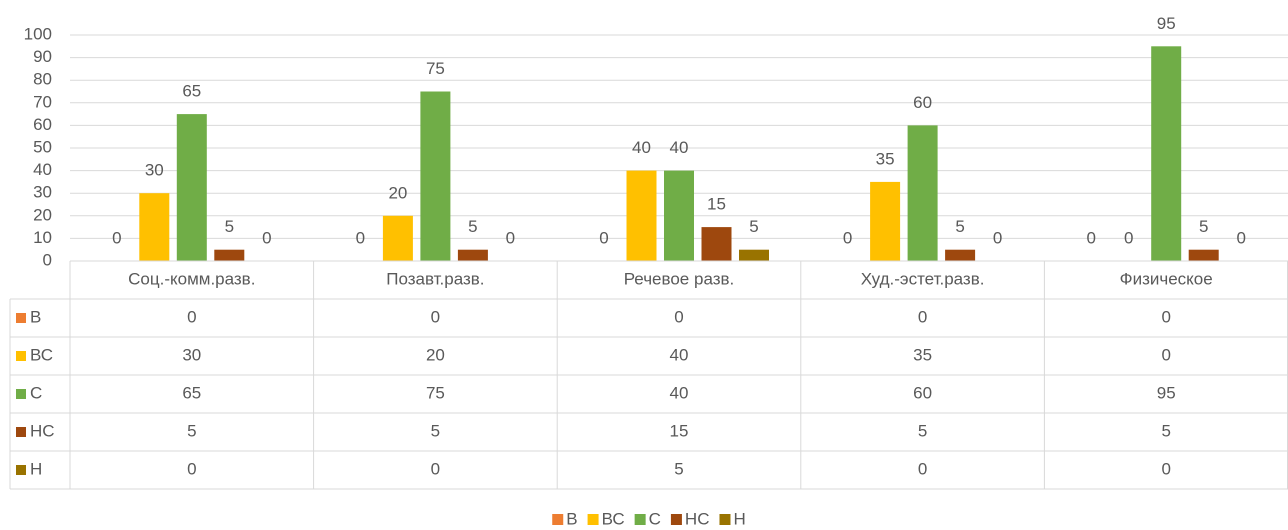 Image resolution: width=1288 pixels, height=530 pixels. Describe the element at coordinates (435, 392) in the screenshot. I see `table-cell: 75` at that location.